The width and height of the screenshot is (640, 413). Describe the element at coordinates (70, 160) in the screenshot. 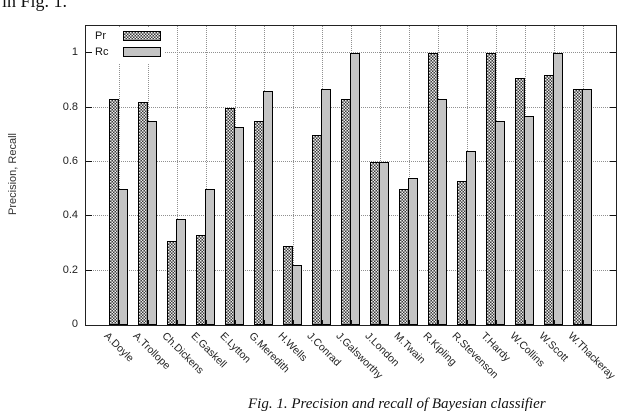

I see `y-tick-label: 0.6` at that location.